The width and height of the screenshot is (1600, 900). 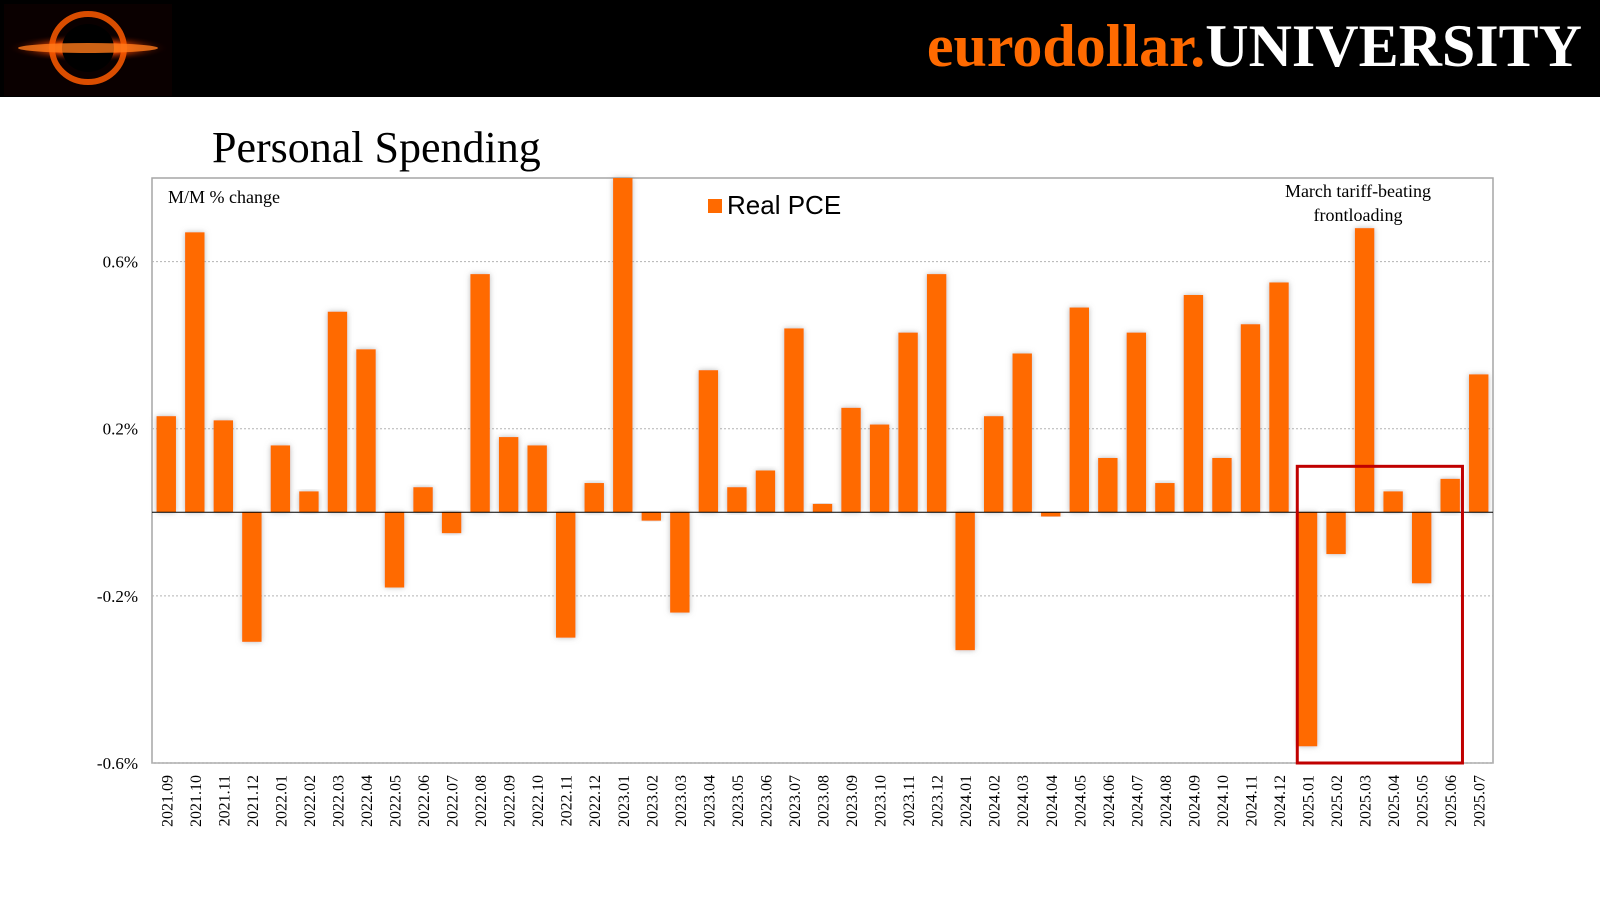 What do you see at coordinates (367, 801) in the screenshot?
I see `x-tick-label: 2022.04` at bounding box center [367, 801].